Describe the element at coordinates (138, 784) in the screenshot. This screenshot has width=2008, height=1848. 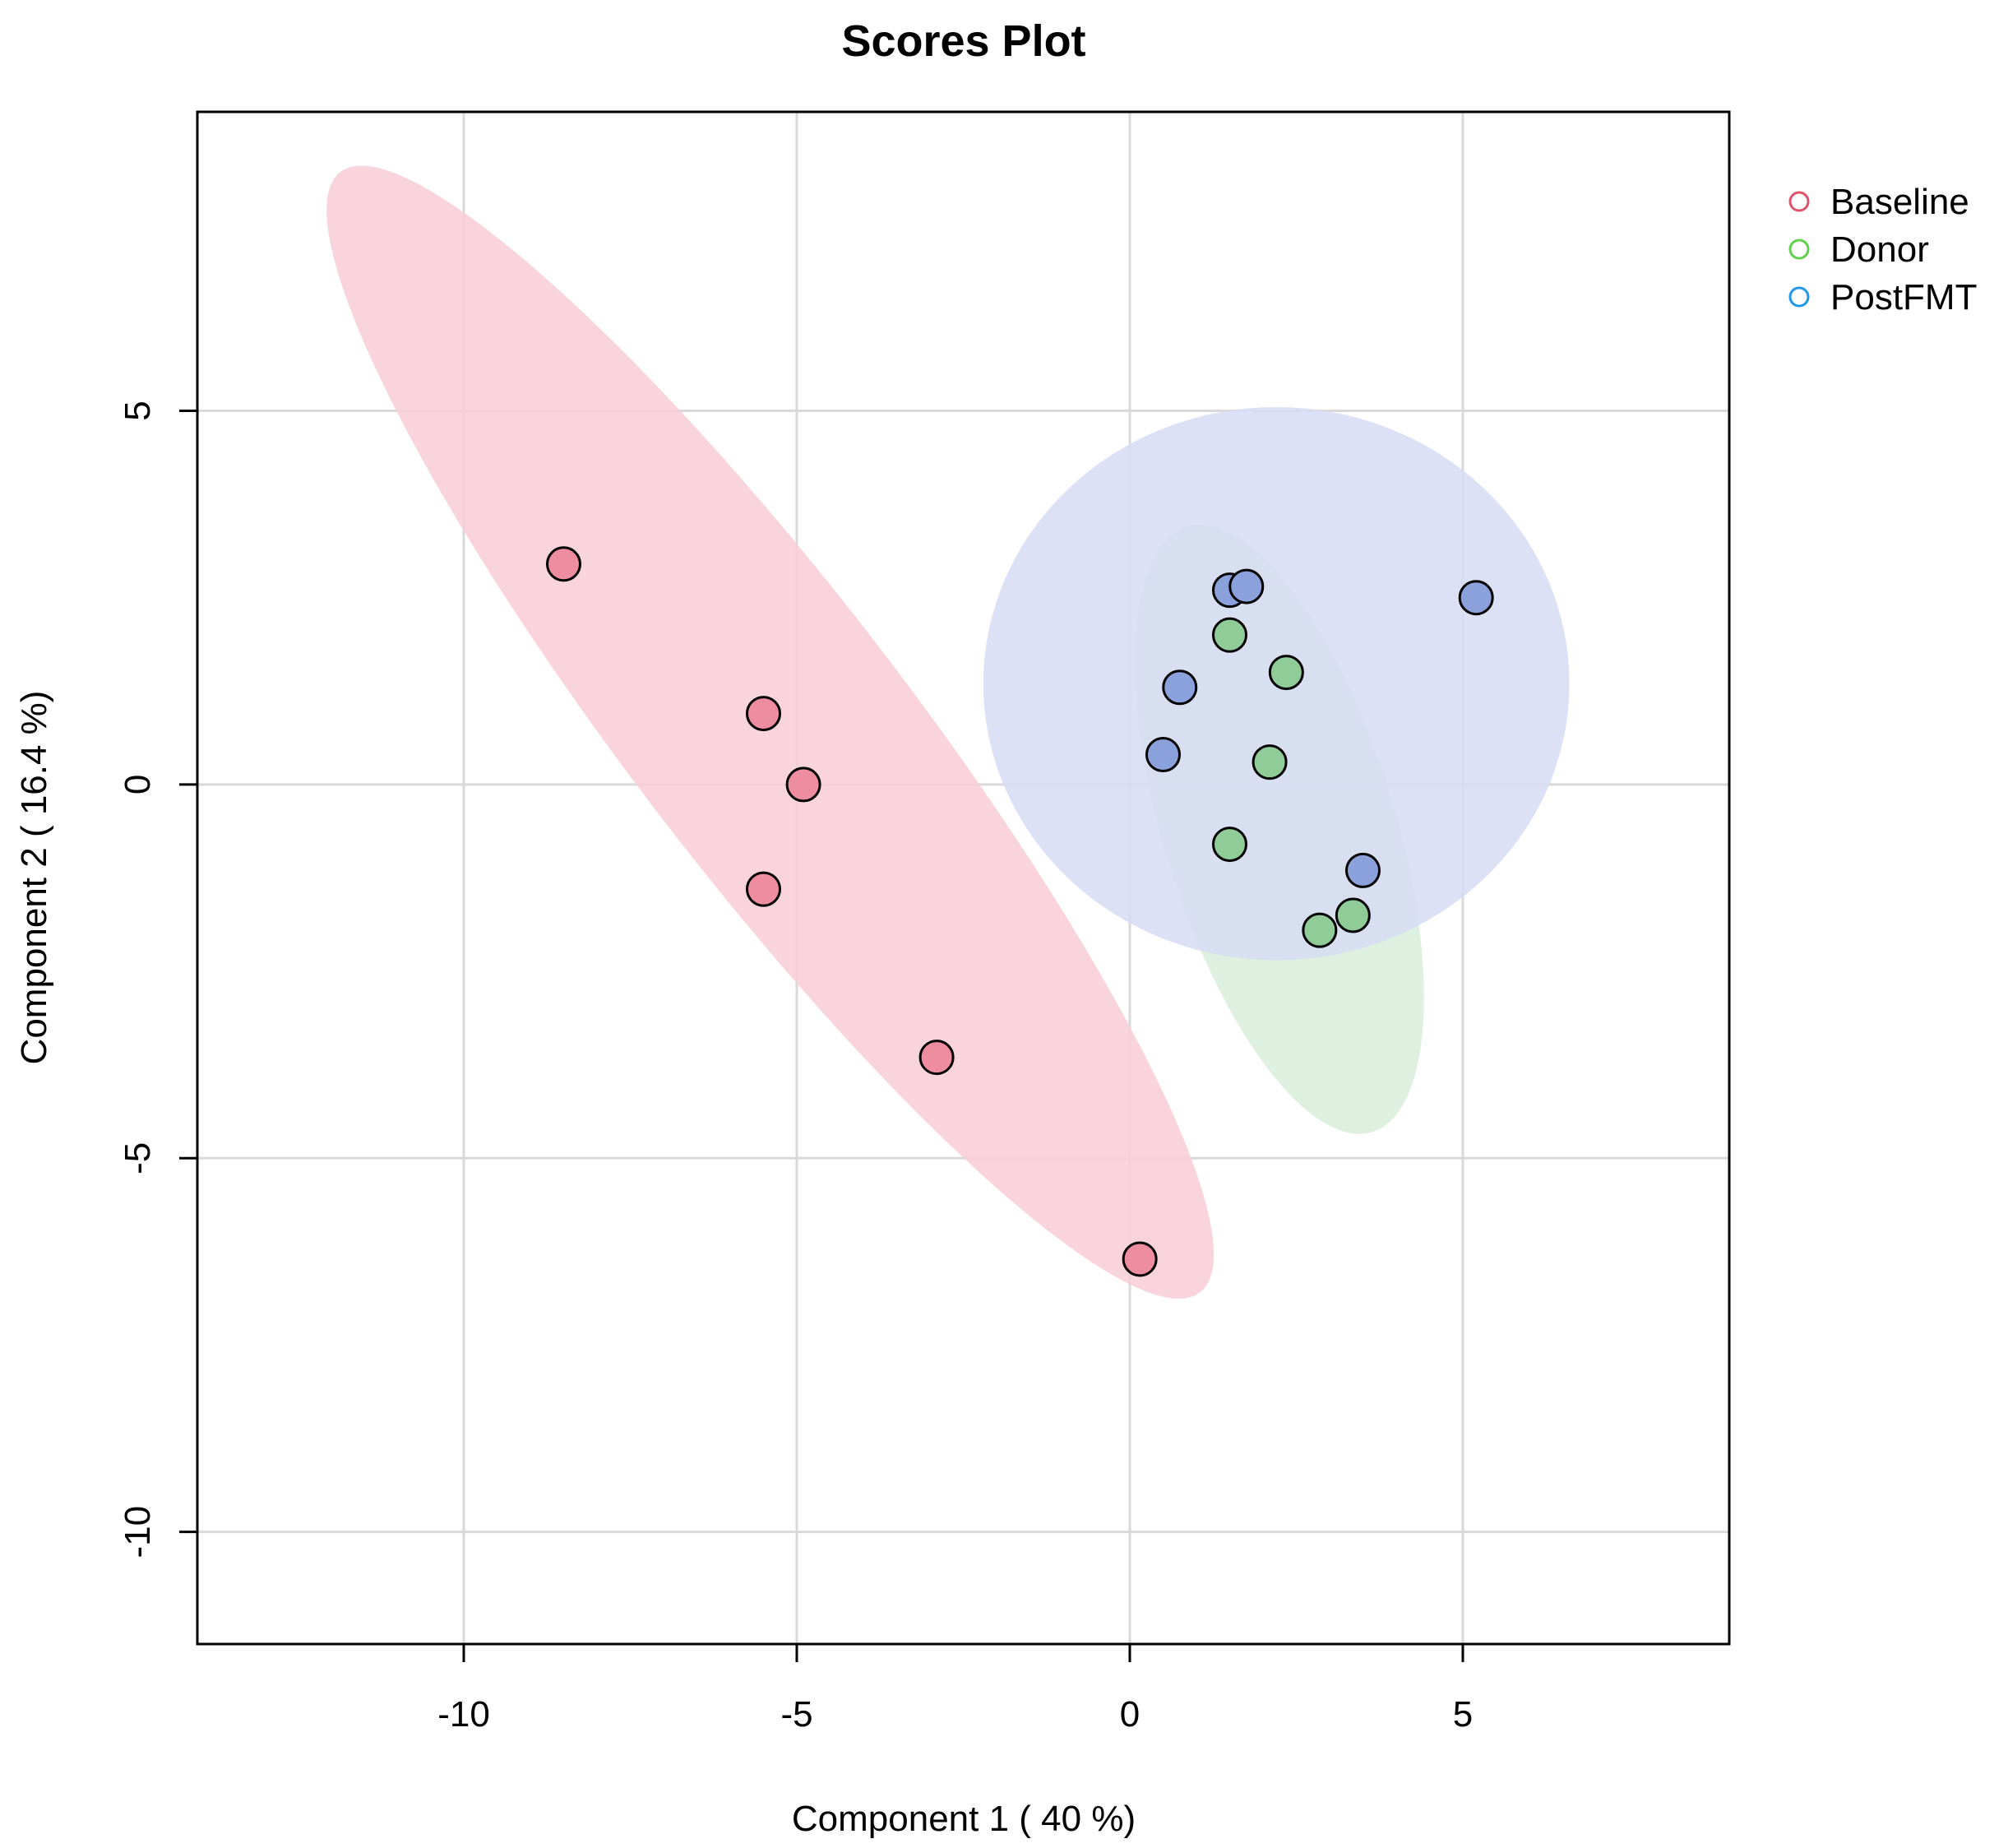
I see `y-tick-label-2: 0` at that location.